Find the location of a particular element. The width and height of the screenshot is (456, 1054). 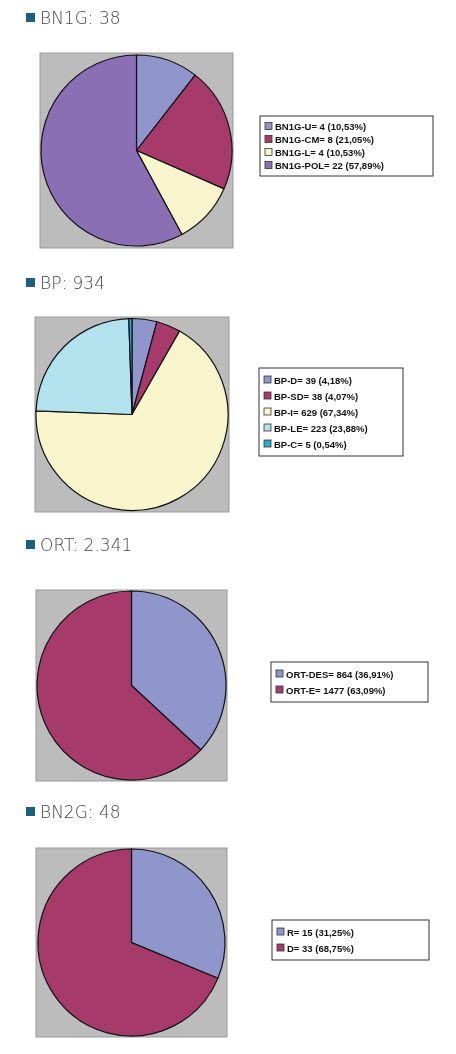

legend-label: ORT-DES= 864 (36,91%) is located at coordinates (340, 674).